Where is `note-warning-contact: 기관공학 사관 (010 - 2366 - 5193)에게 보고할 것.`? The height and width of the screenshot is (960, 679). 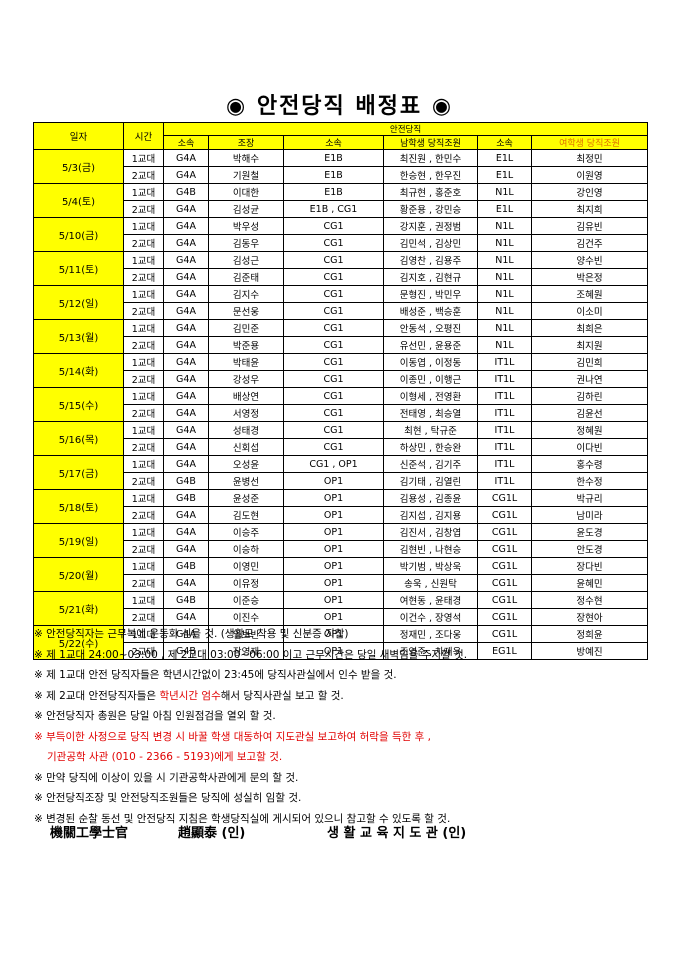
note-warning-contact: 기관공학 사관 (010 - 2366 - 5193)에게 보고할 것. is located at coordinates (165, 757).